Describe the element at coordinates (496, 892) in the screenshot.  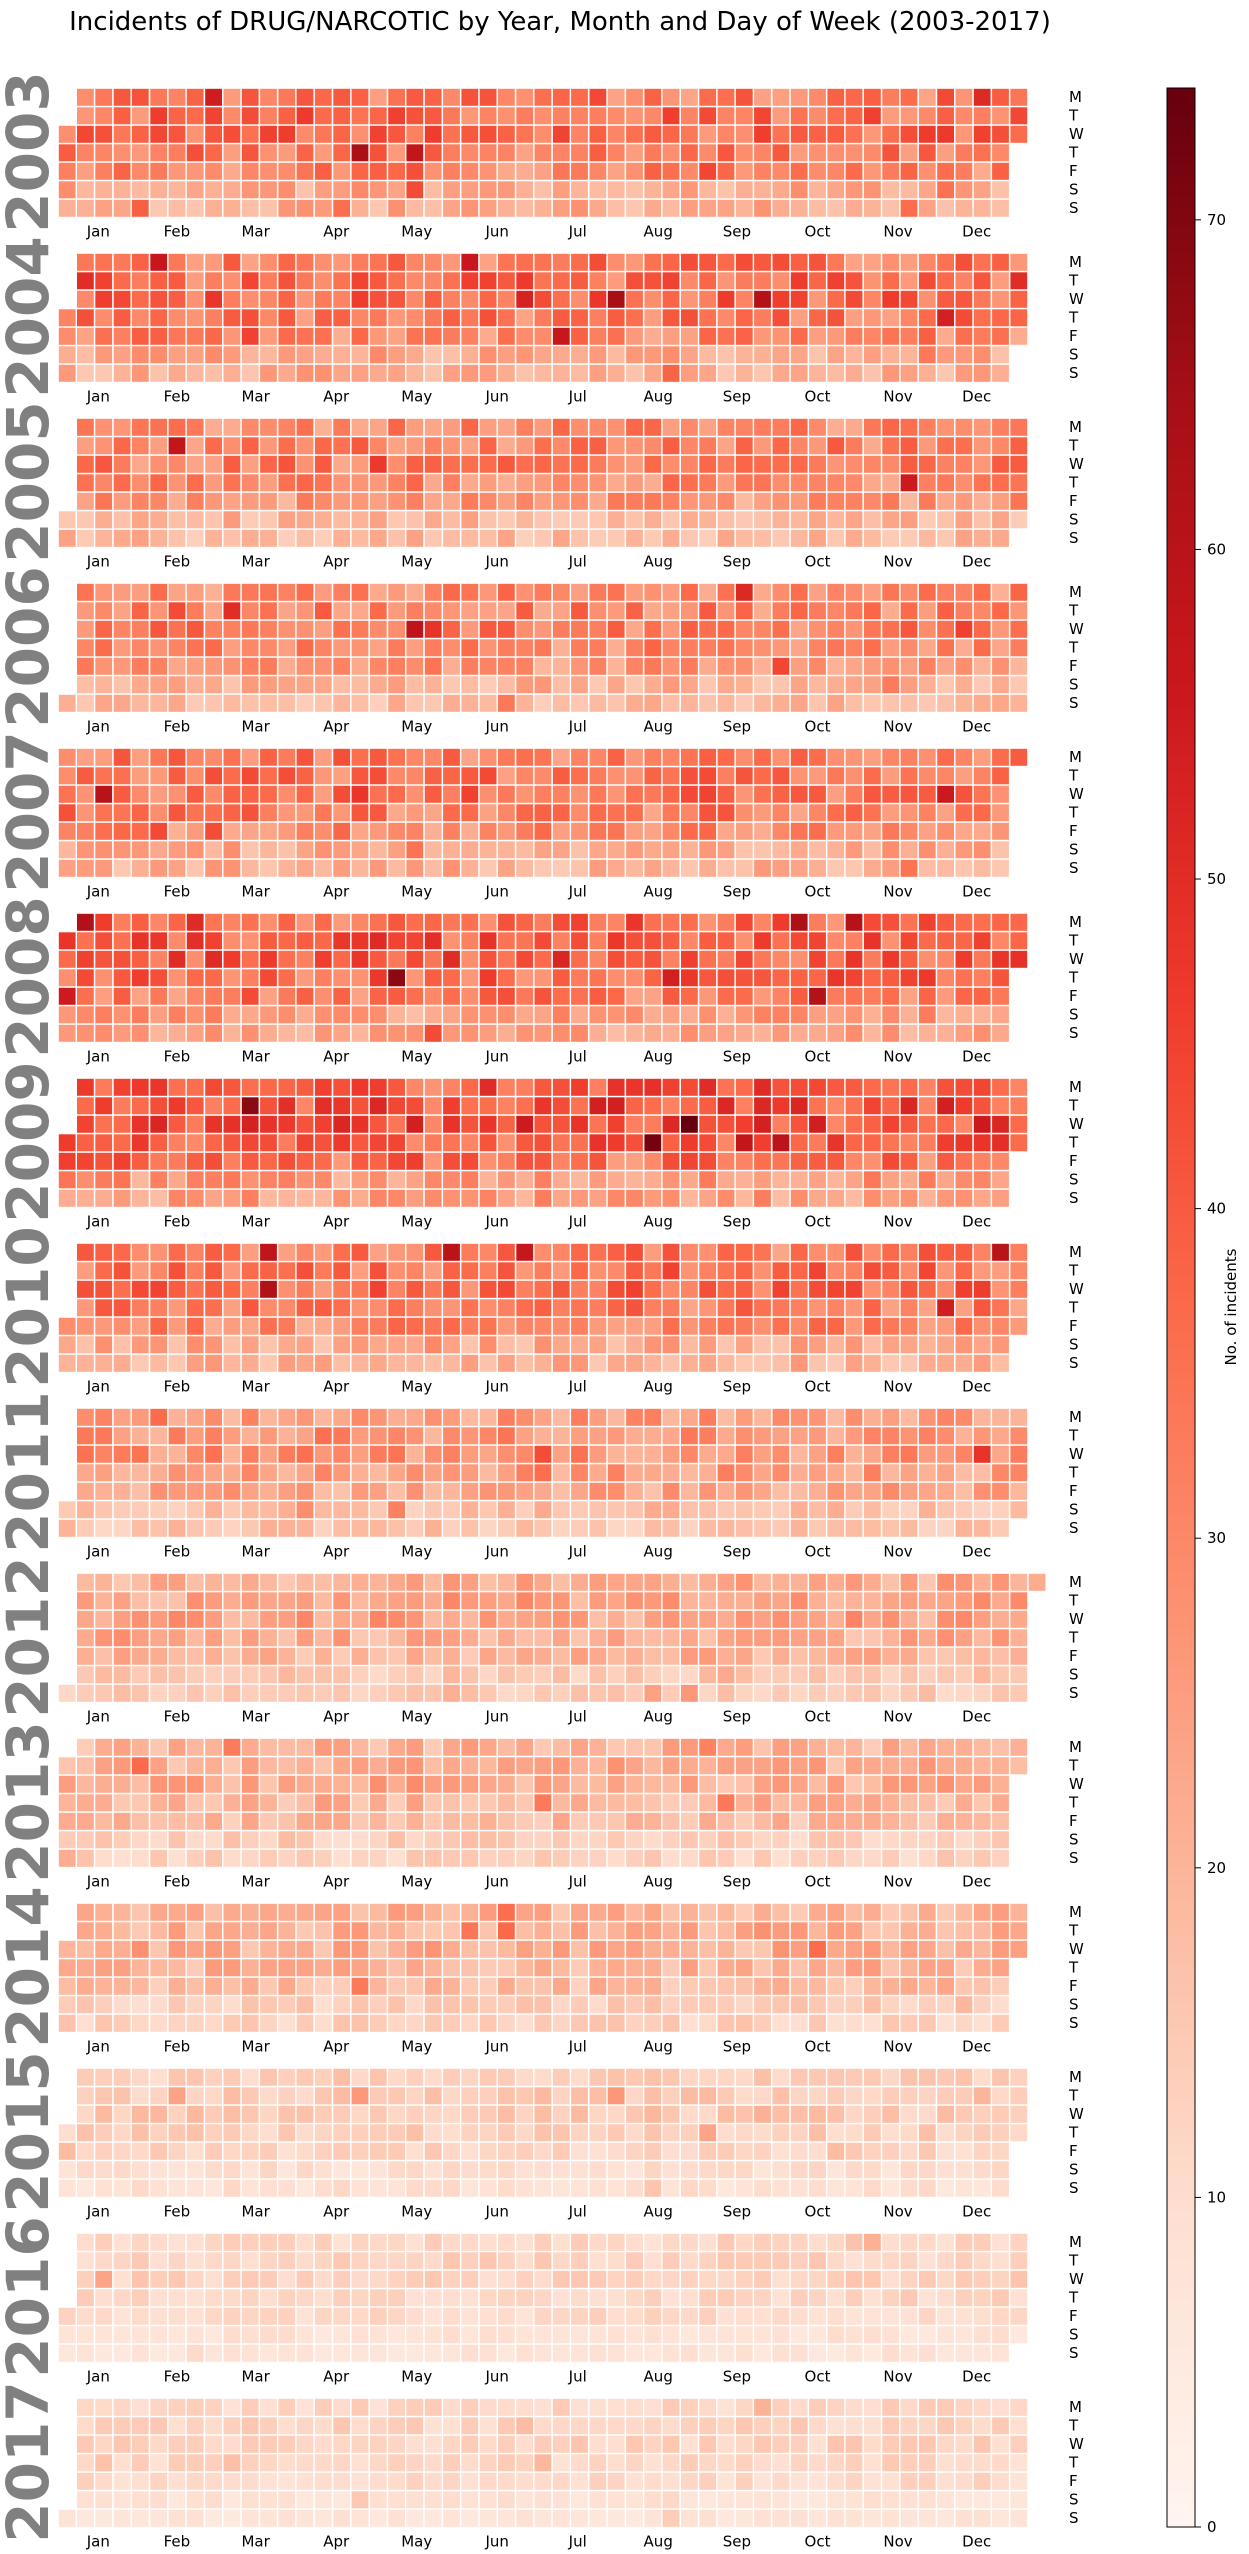
I see `month-label: Jun` at that location.